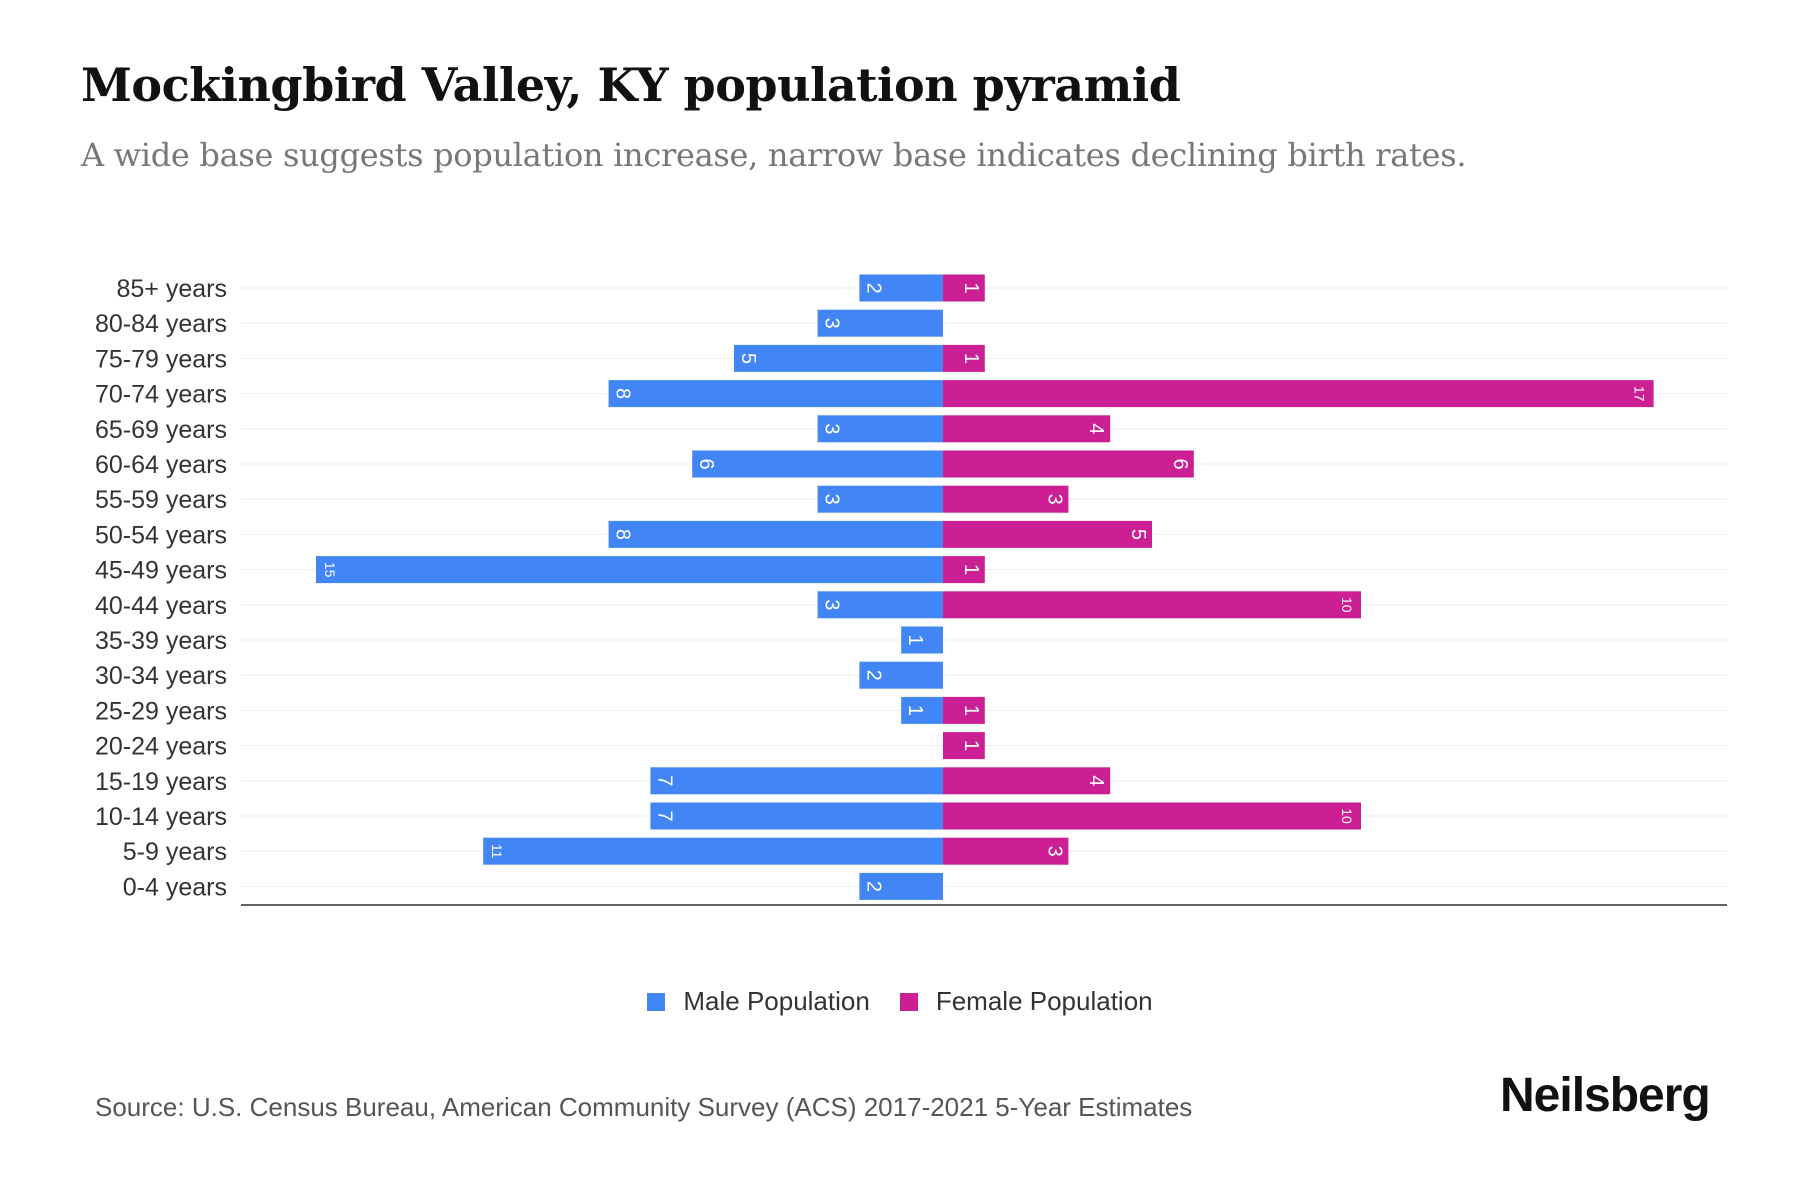 The image size is (1800, 1200). What do you see at coordinates (172, 289) in the screenshot?
I see `category-label: 85+ years` at bounding box center [172, 289].